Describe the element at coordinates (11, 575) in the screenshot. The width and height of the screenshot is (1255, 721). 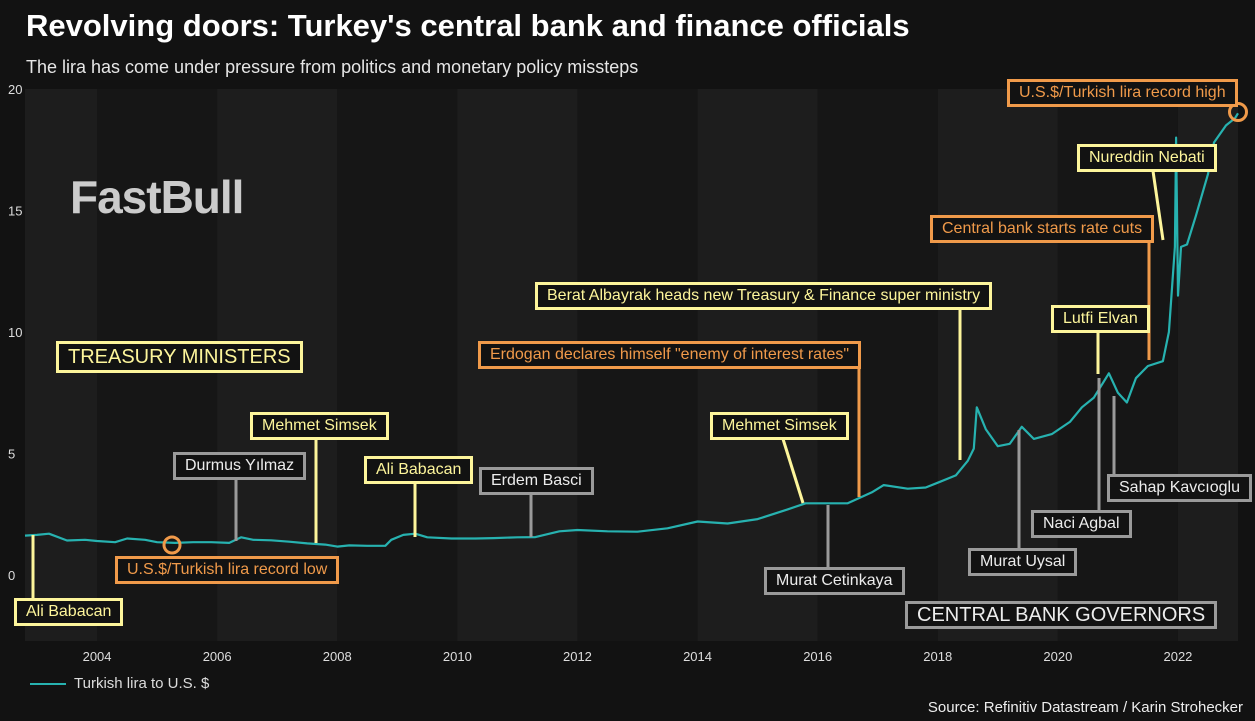
I see `y-tick-label: 0` at that location.